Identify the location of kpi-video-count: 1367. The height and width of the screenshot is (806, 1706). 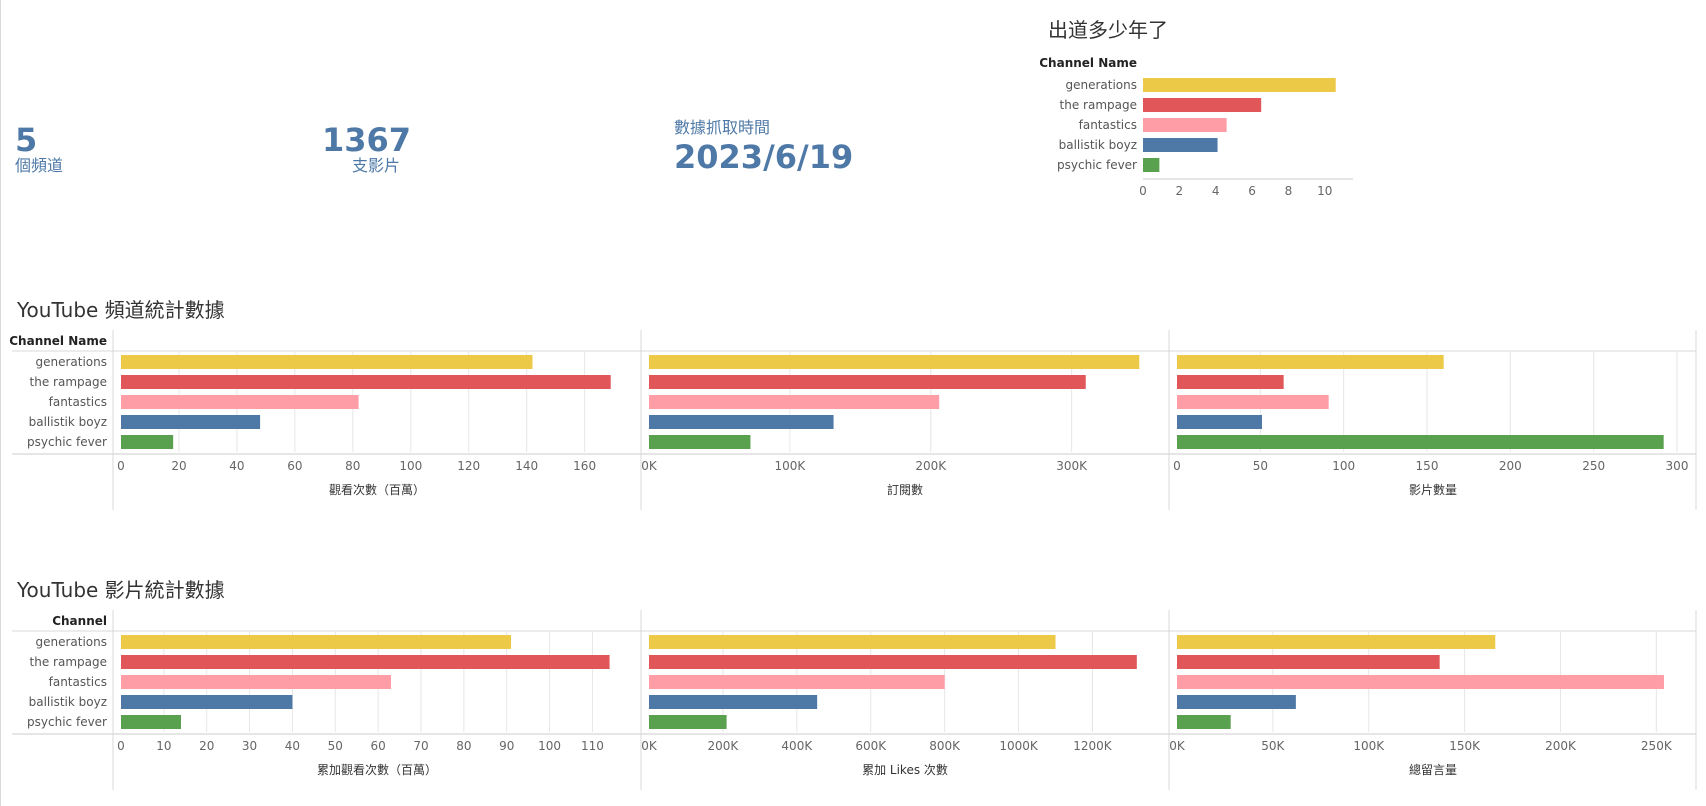
(367, 140).